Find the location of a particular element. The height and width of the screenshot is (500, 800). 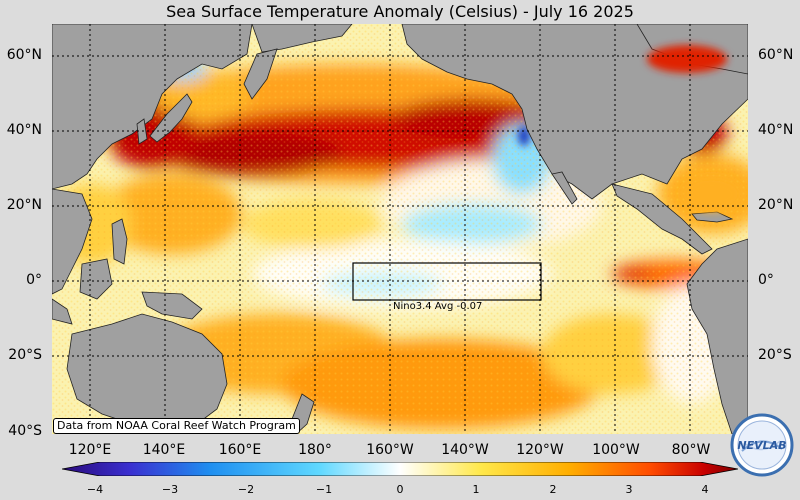

australia-landmass is located at coordinates (147, 371).